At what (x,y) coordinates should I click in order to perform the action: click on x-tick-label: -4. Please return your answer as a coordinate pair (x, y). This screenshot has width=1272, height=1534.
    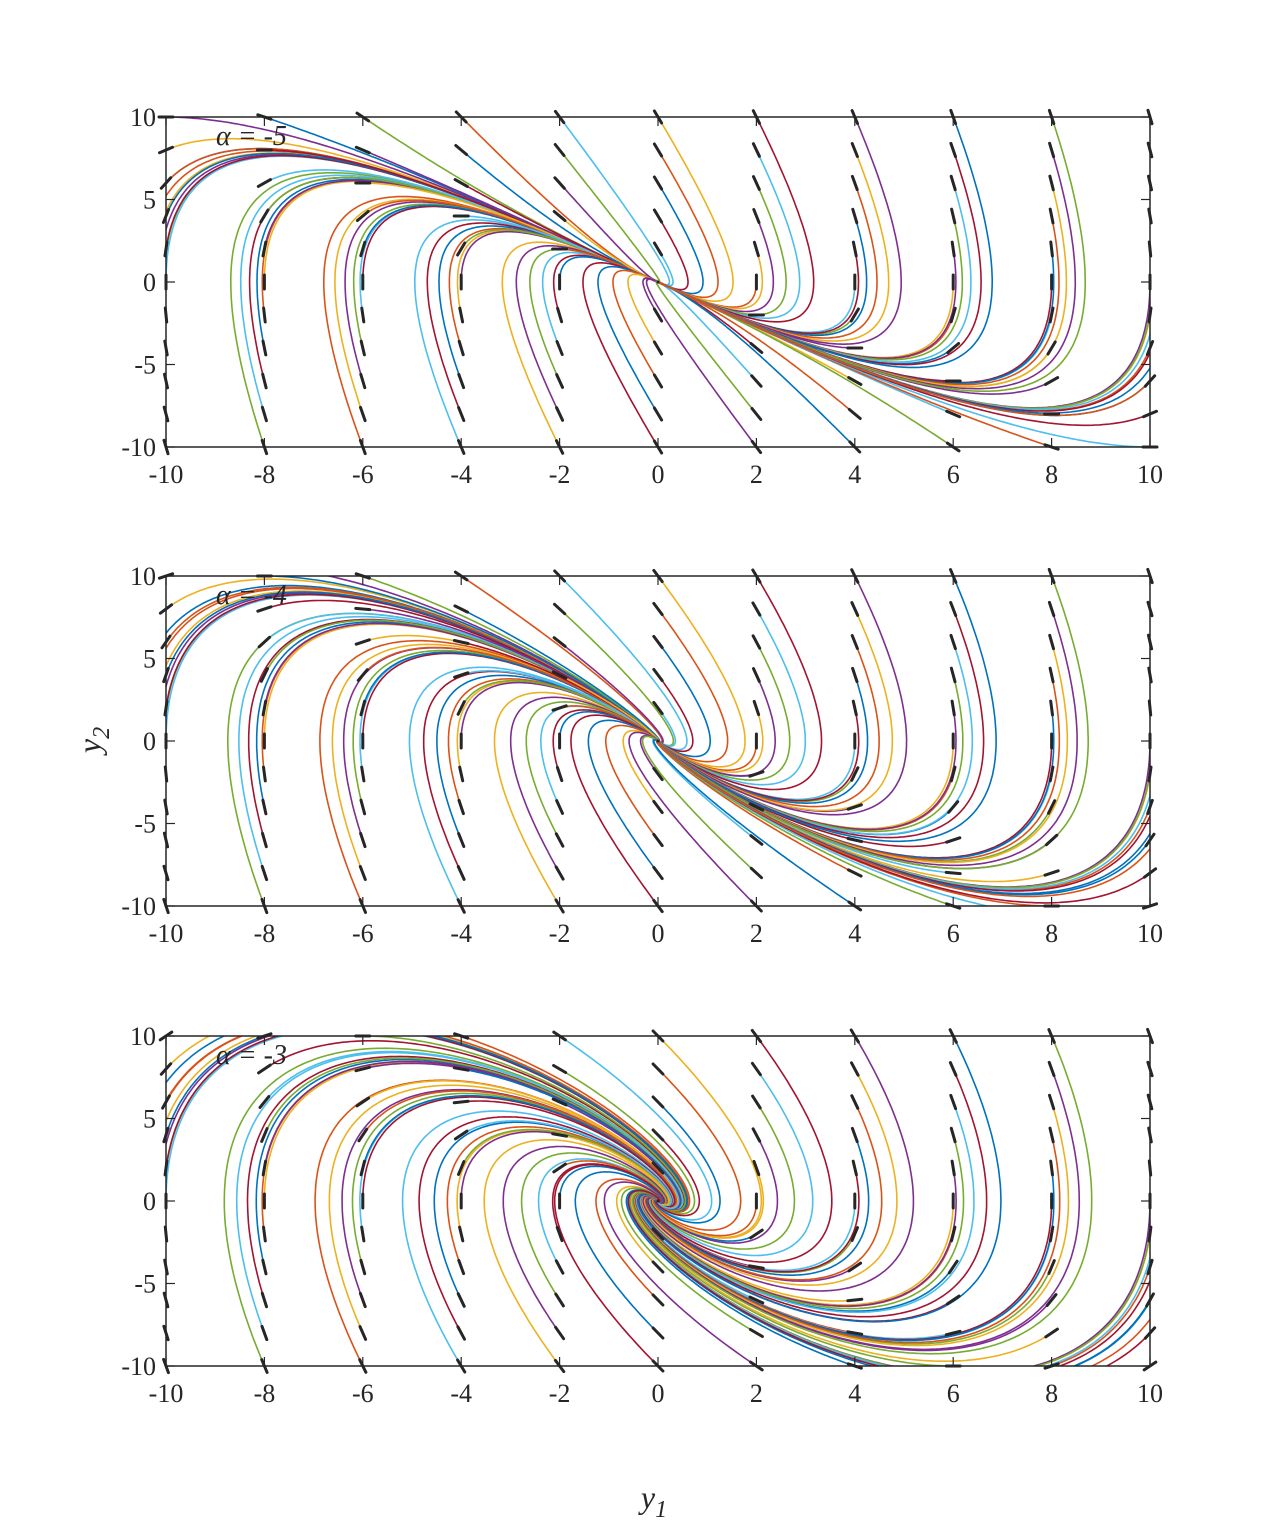
    Looking at the image, I should click on (461, 474).